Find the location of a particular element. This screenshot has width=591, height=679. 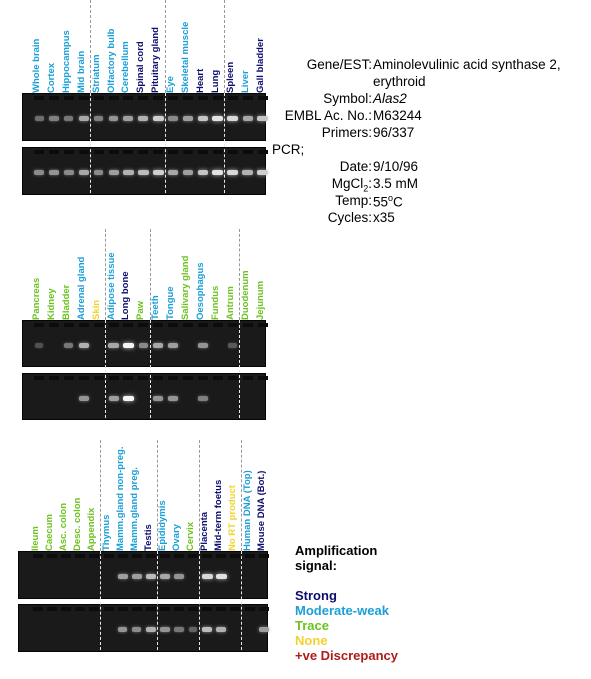

date-key: Date: is located at coordinates (355, 166).